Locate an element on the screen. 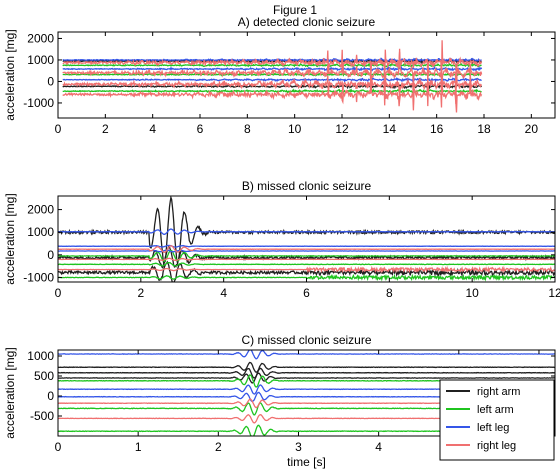 Image resolution: width=560 pixels, height=475 pixels. panel-a-ylabel: acceleration [mg] is located at coordinates (10, 74).